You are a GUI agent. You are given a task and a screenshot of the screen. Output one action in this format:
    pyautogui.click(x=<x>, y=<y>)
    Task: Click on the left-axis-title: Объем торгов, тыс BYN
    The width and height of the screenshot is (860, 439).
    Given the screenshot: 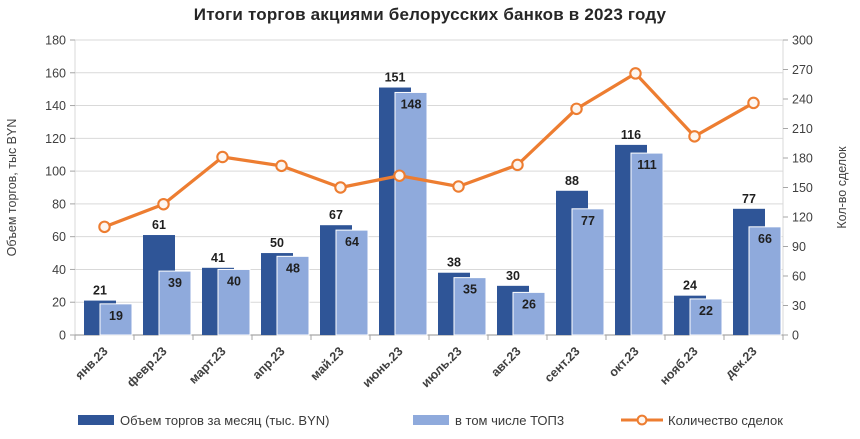 What is the action you would take?
    pyautogui.click(x=12, y=188)
    